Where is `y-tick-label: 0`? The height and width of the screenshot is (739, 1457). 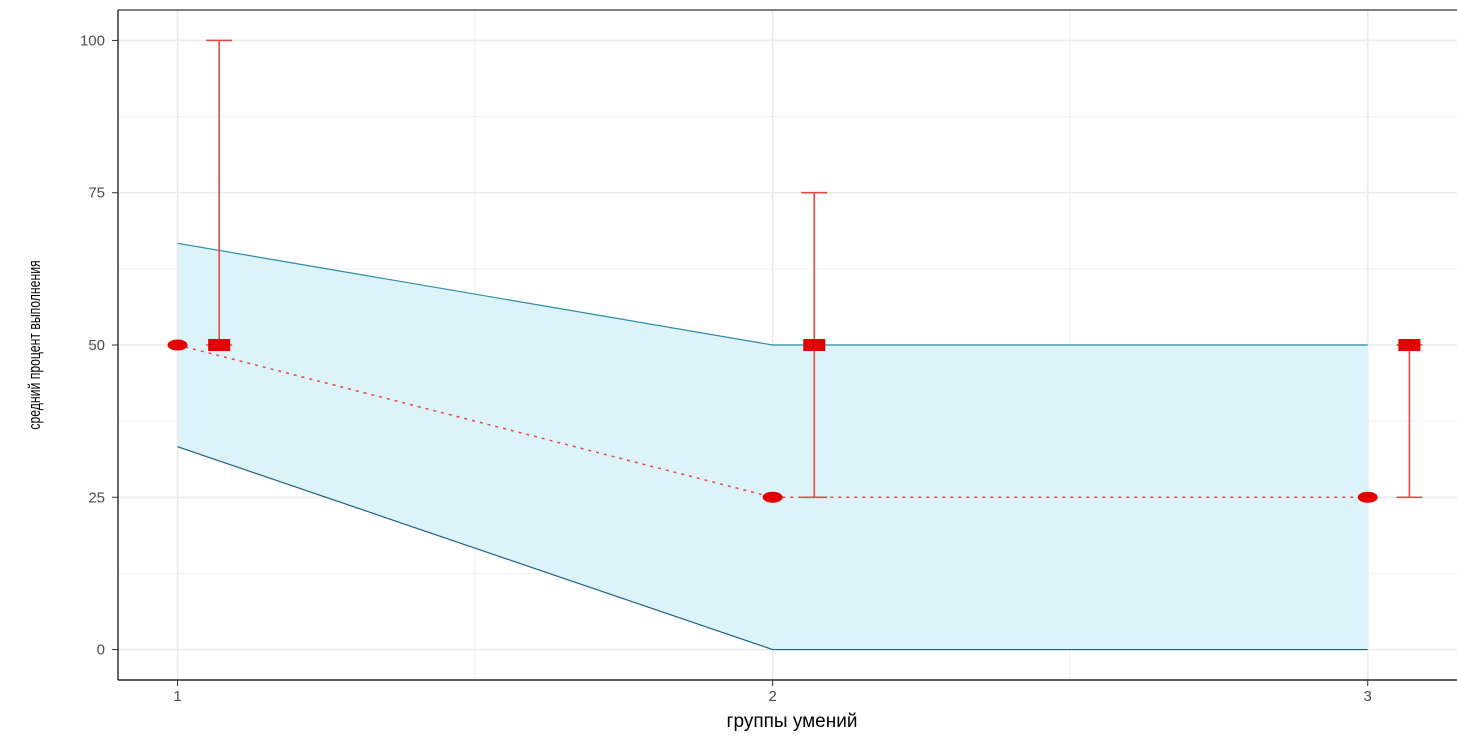
y-tick-label: 0 is located at coordinates (101, 650).